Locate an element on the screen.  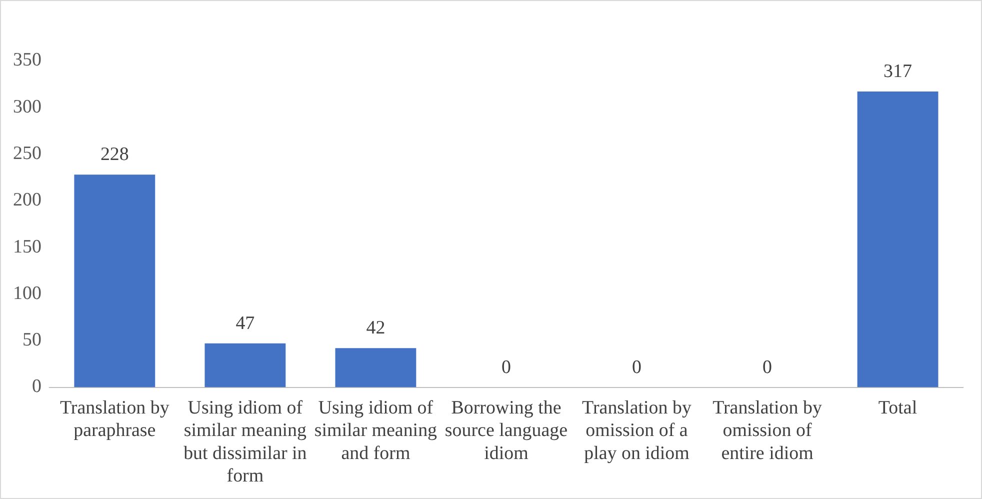
y-tick-label: 350 is located at coordinates (27, 60).